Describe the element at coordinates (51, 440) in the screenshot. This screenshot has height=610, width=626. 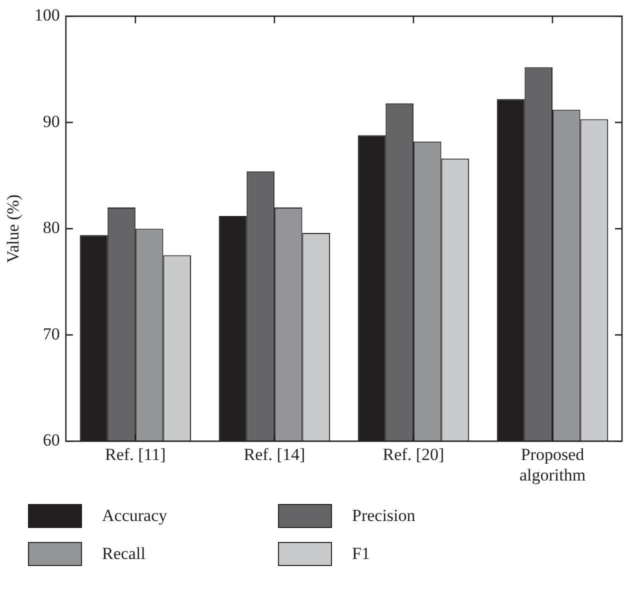
I see `y-tick-label: 60` at that location.